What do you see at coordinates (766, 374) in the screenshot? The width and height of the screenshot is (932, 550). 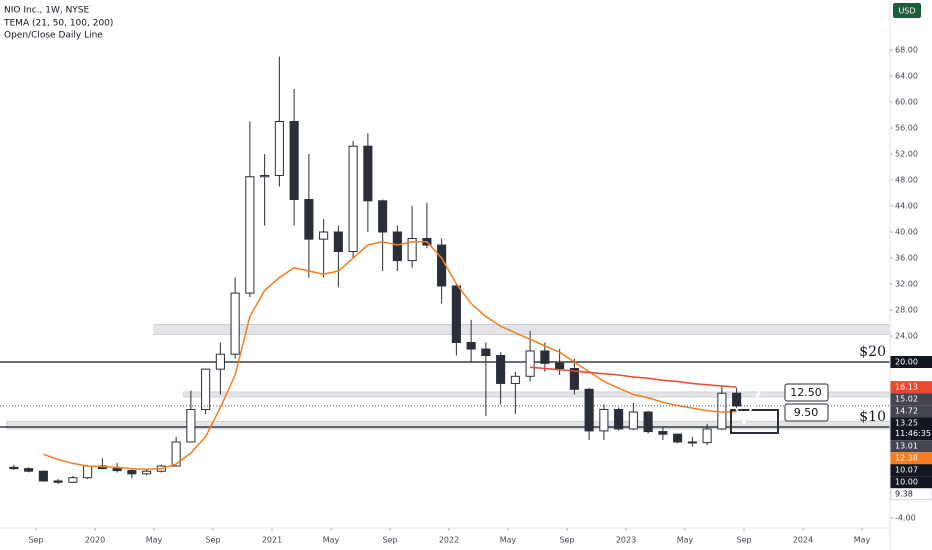 I see `arrow-head` at bounding box center [766, 374].